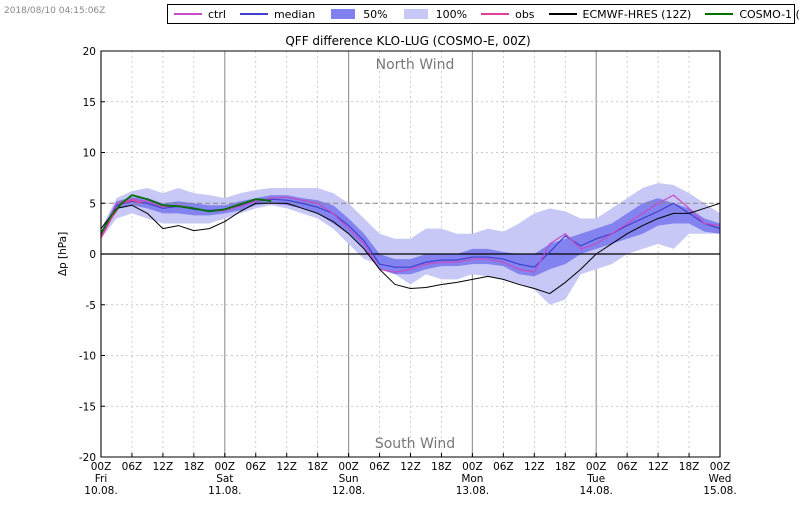 The height and width of the screenshot is (509, 800). I want to click on x-tick-date: 13.08., so click(472, 491).